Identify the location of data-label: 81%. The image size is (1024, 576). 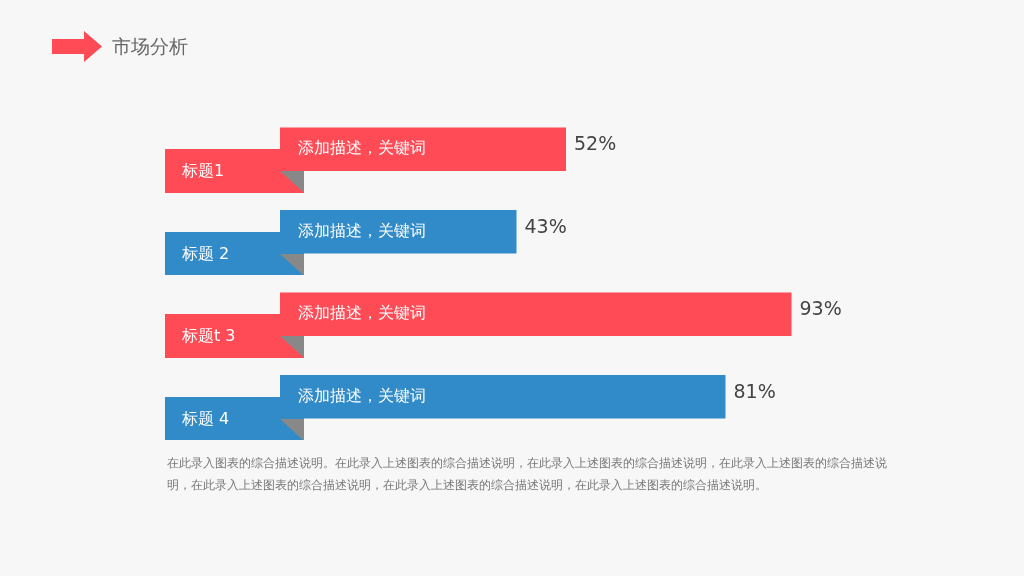
(754, 390).